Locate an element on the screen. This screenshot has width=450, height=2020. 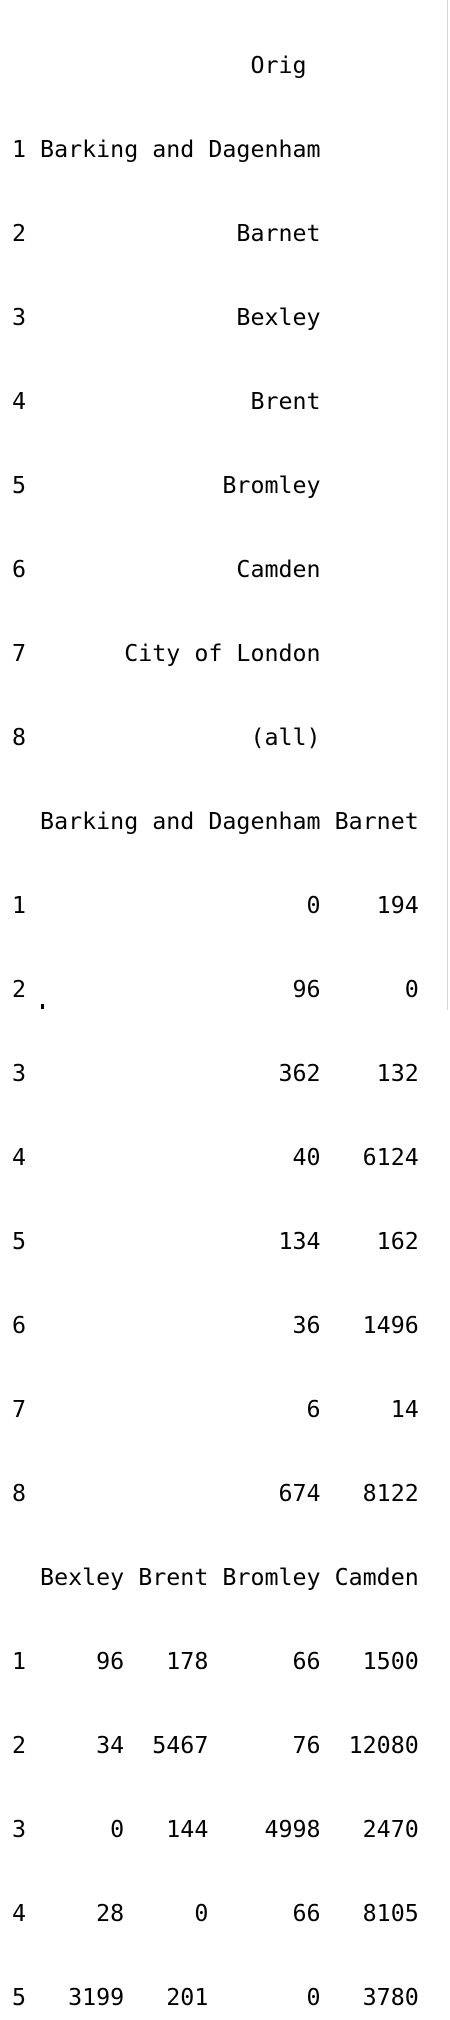
console-line: 6 Camden is located at coordinates (166, 569).